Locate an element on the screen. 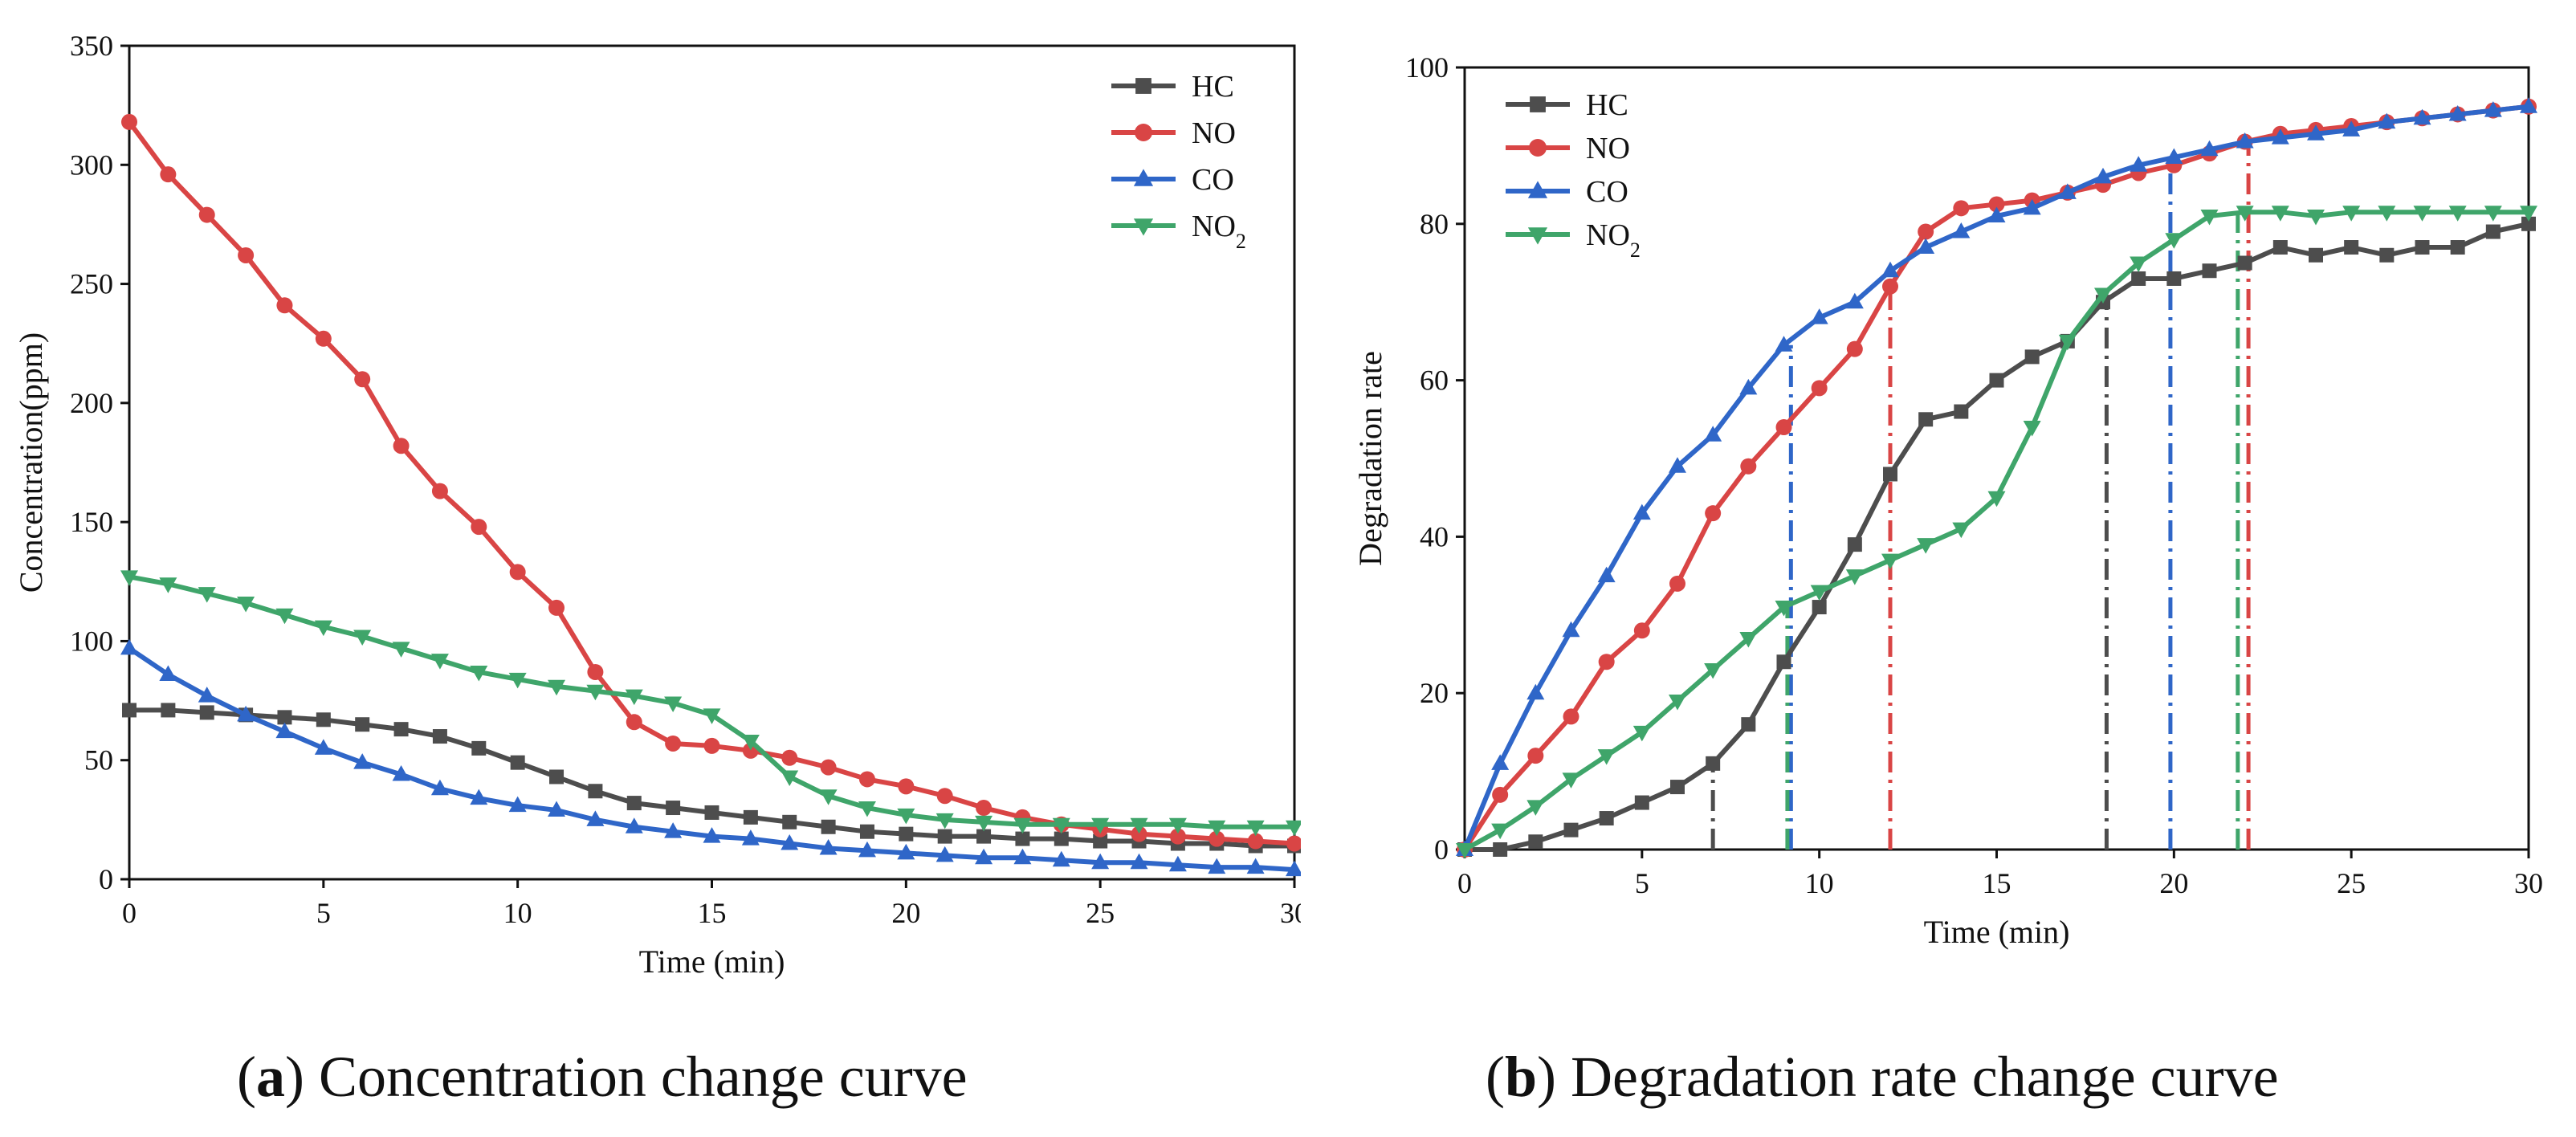 Image resolution: width=2576 pixels, height=1137 pixels. caption-b-letter: b is located at coordinates (1521, 1077).